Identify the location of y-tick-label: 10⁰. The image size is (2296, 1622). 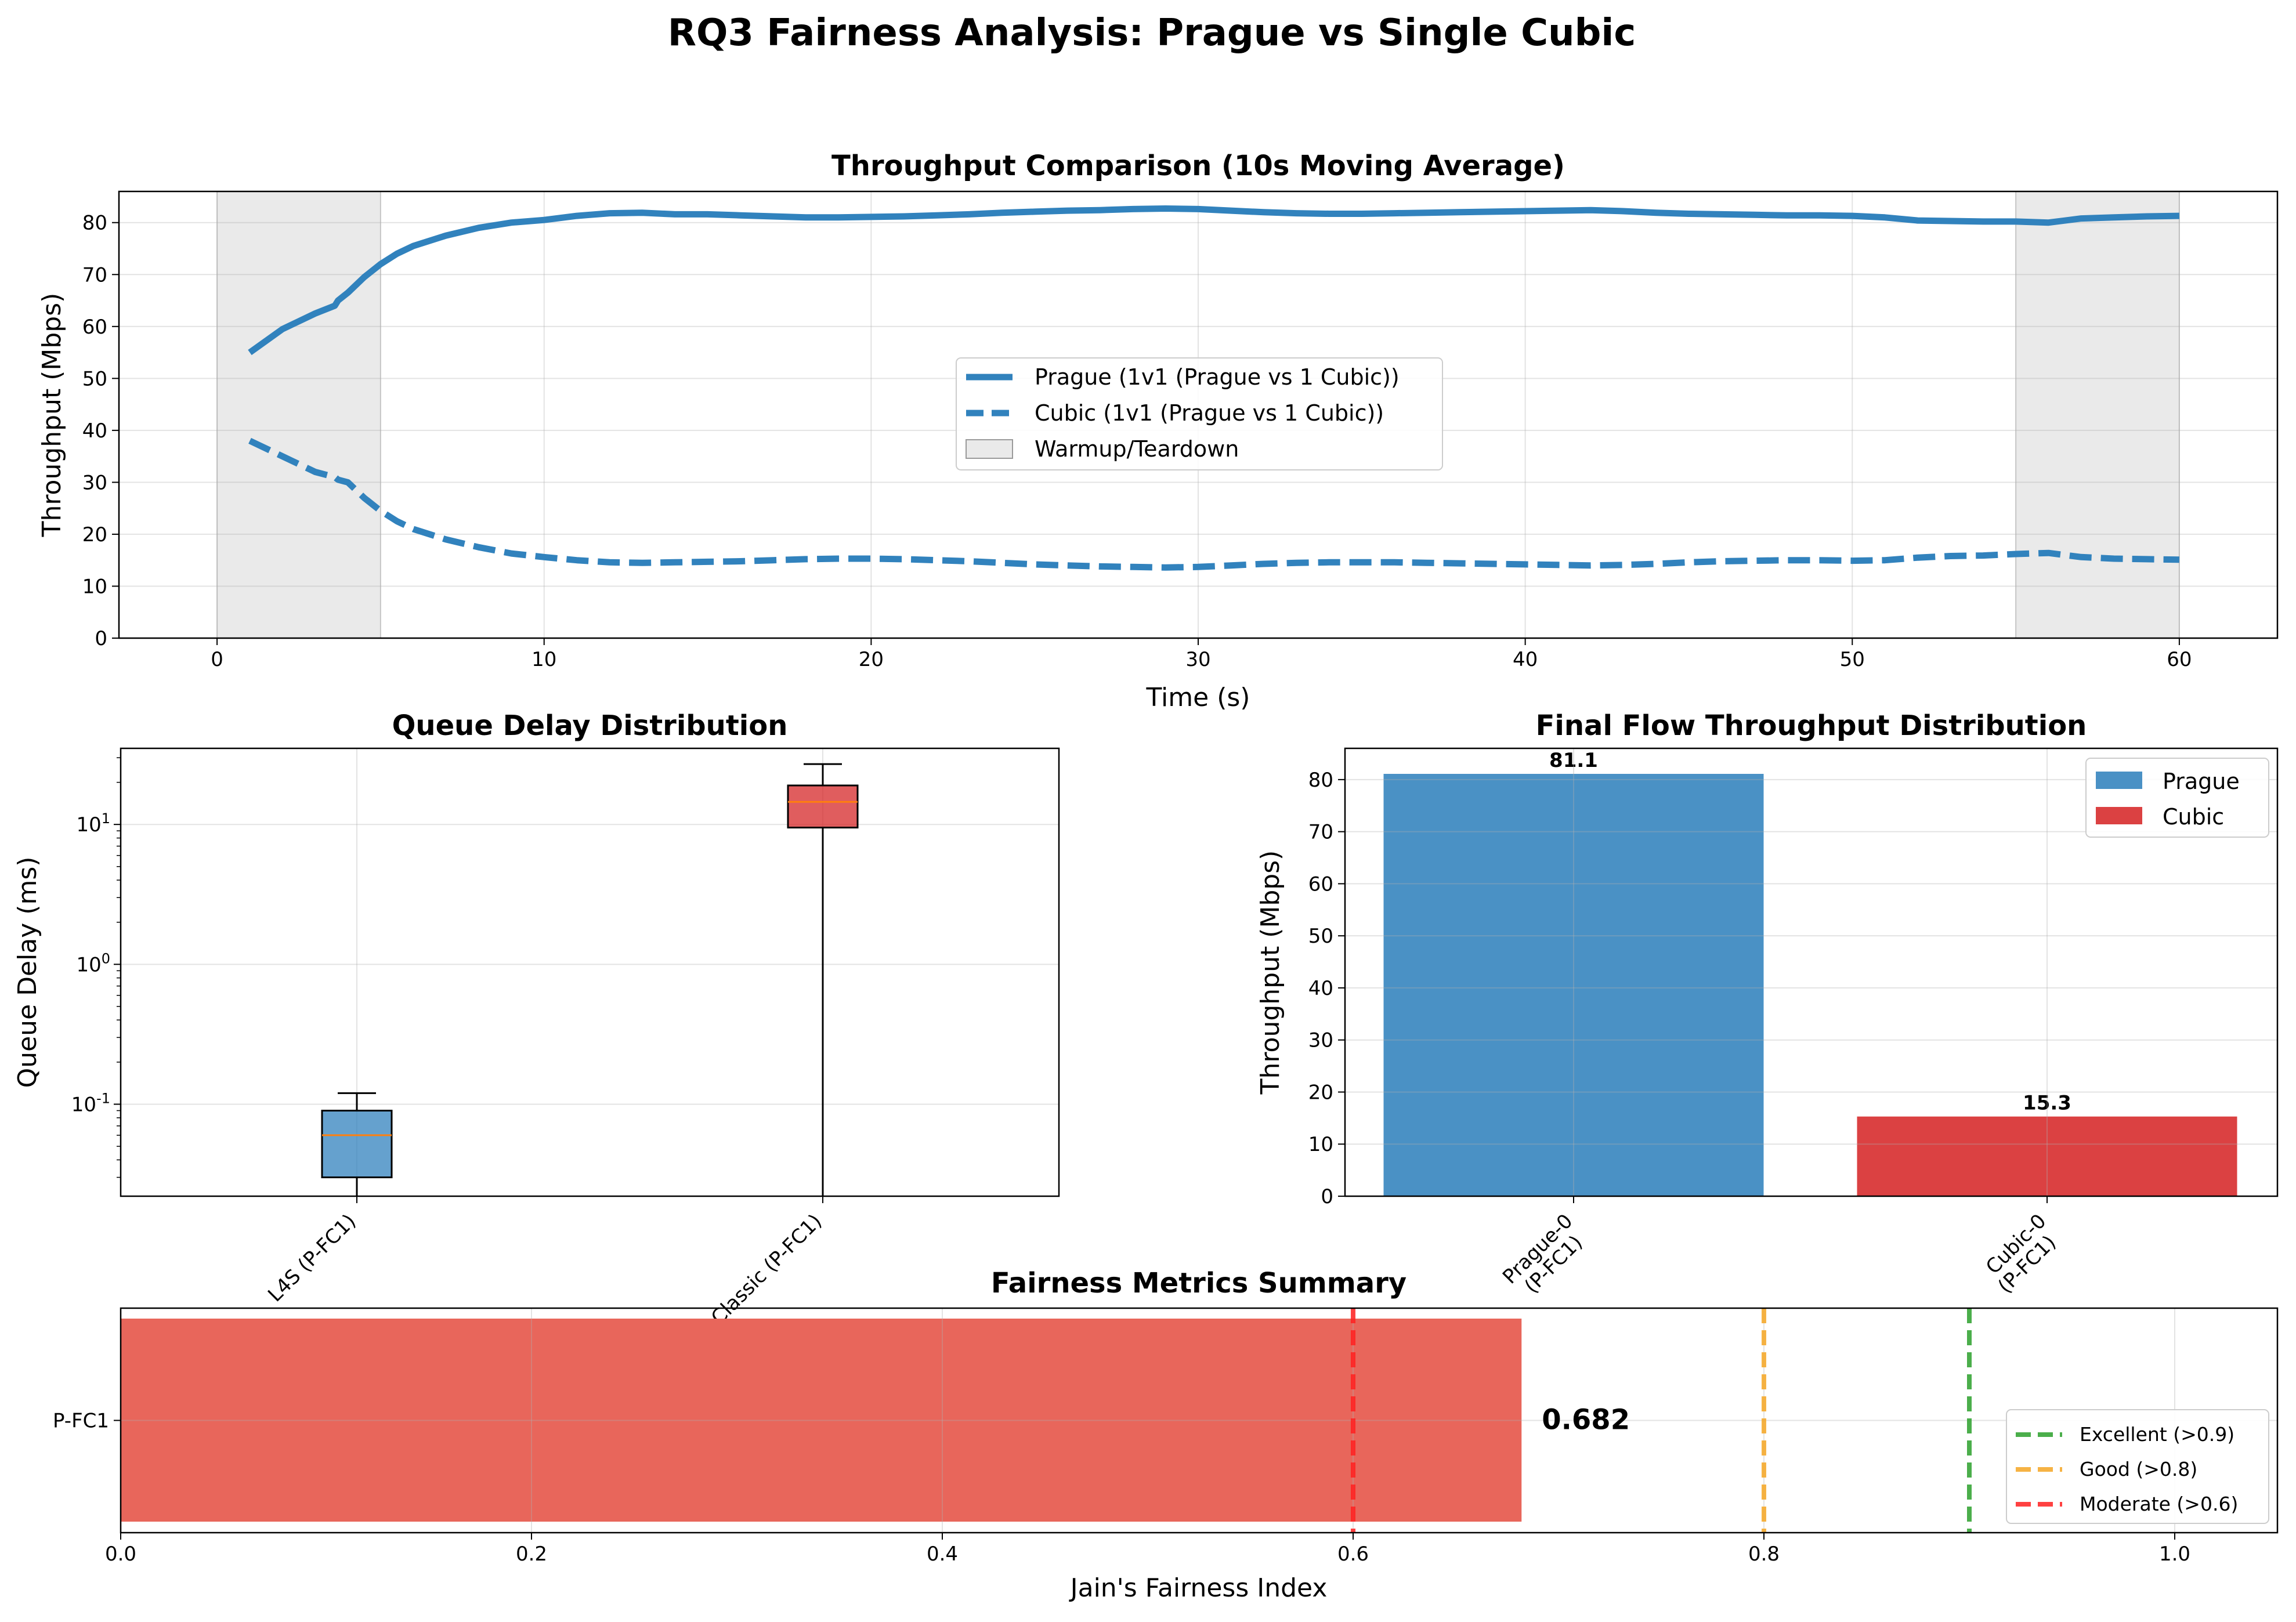
(93, 963).